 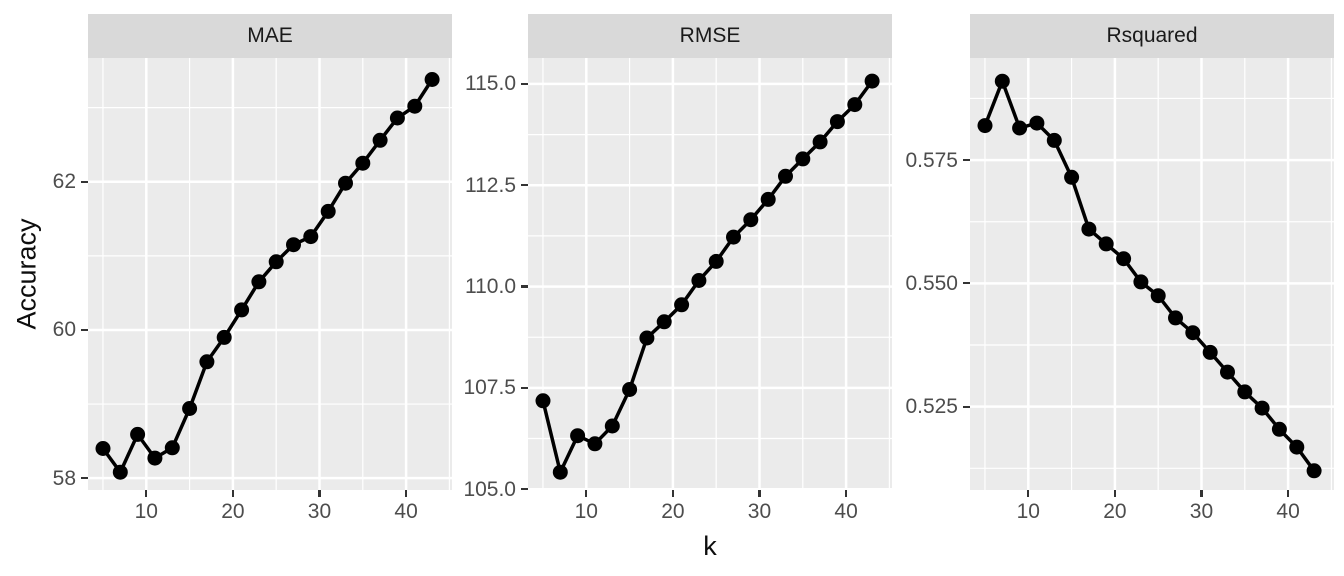 I want to click on y-tick-label: 110.0, so click(x=490, y=287).